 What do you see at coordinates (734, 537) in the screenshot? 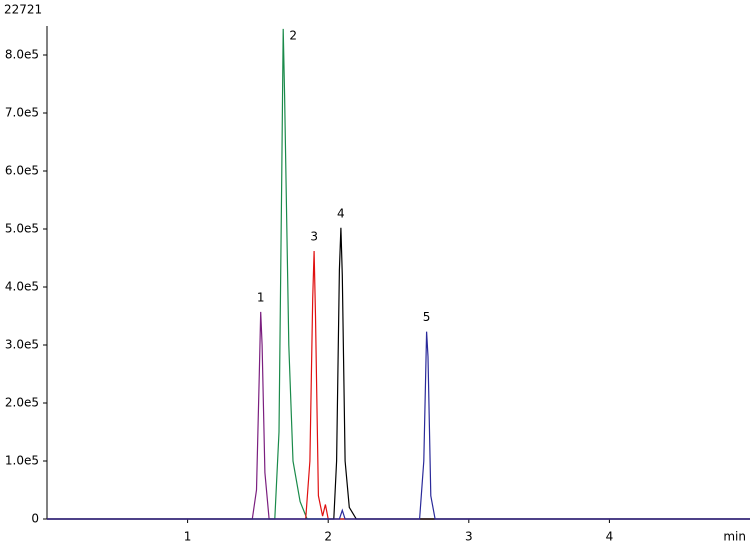
I see `x-axis-label: min` at bounding box center [734, 537].